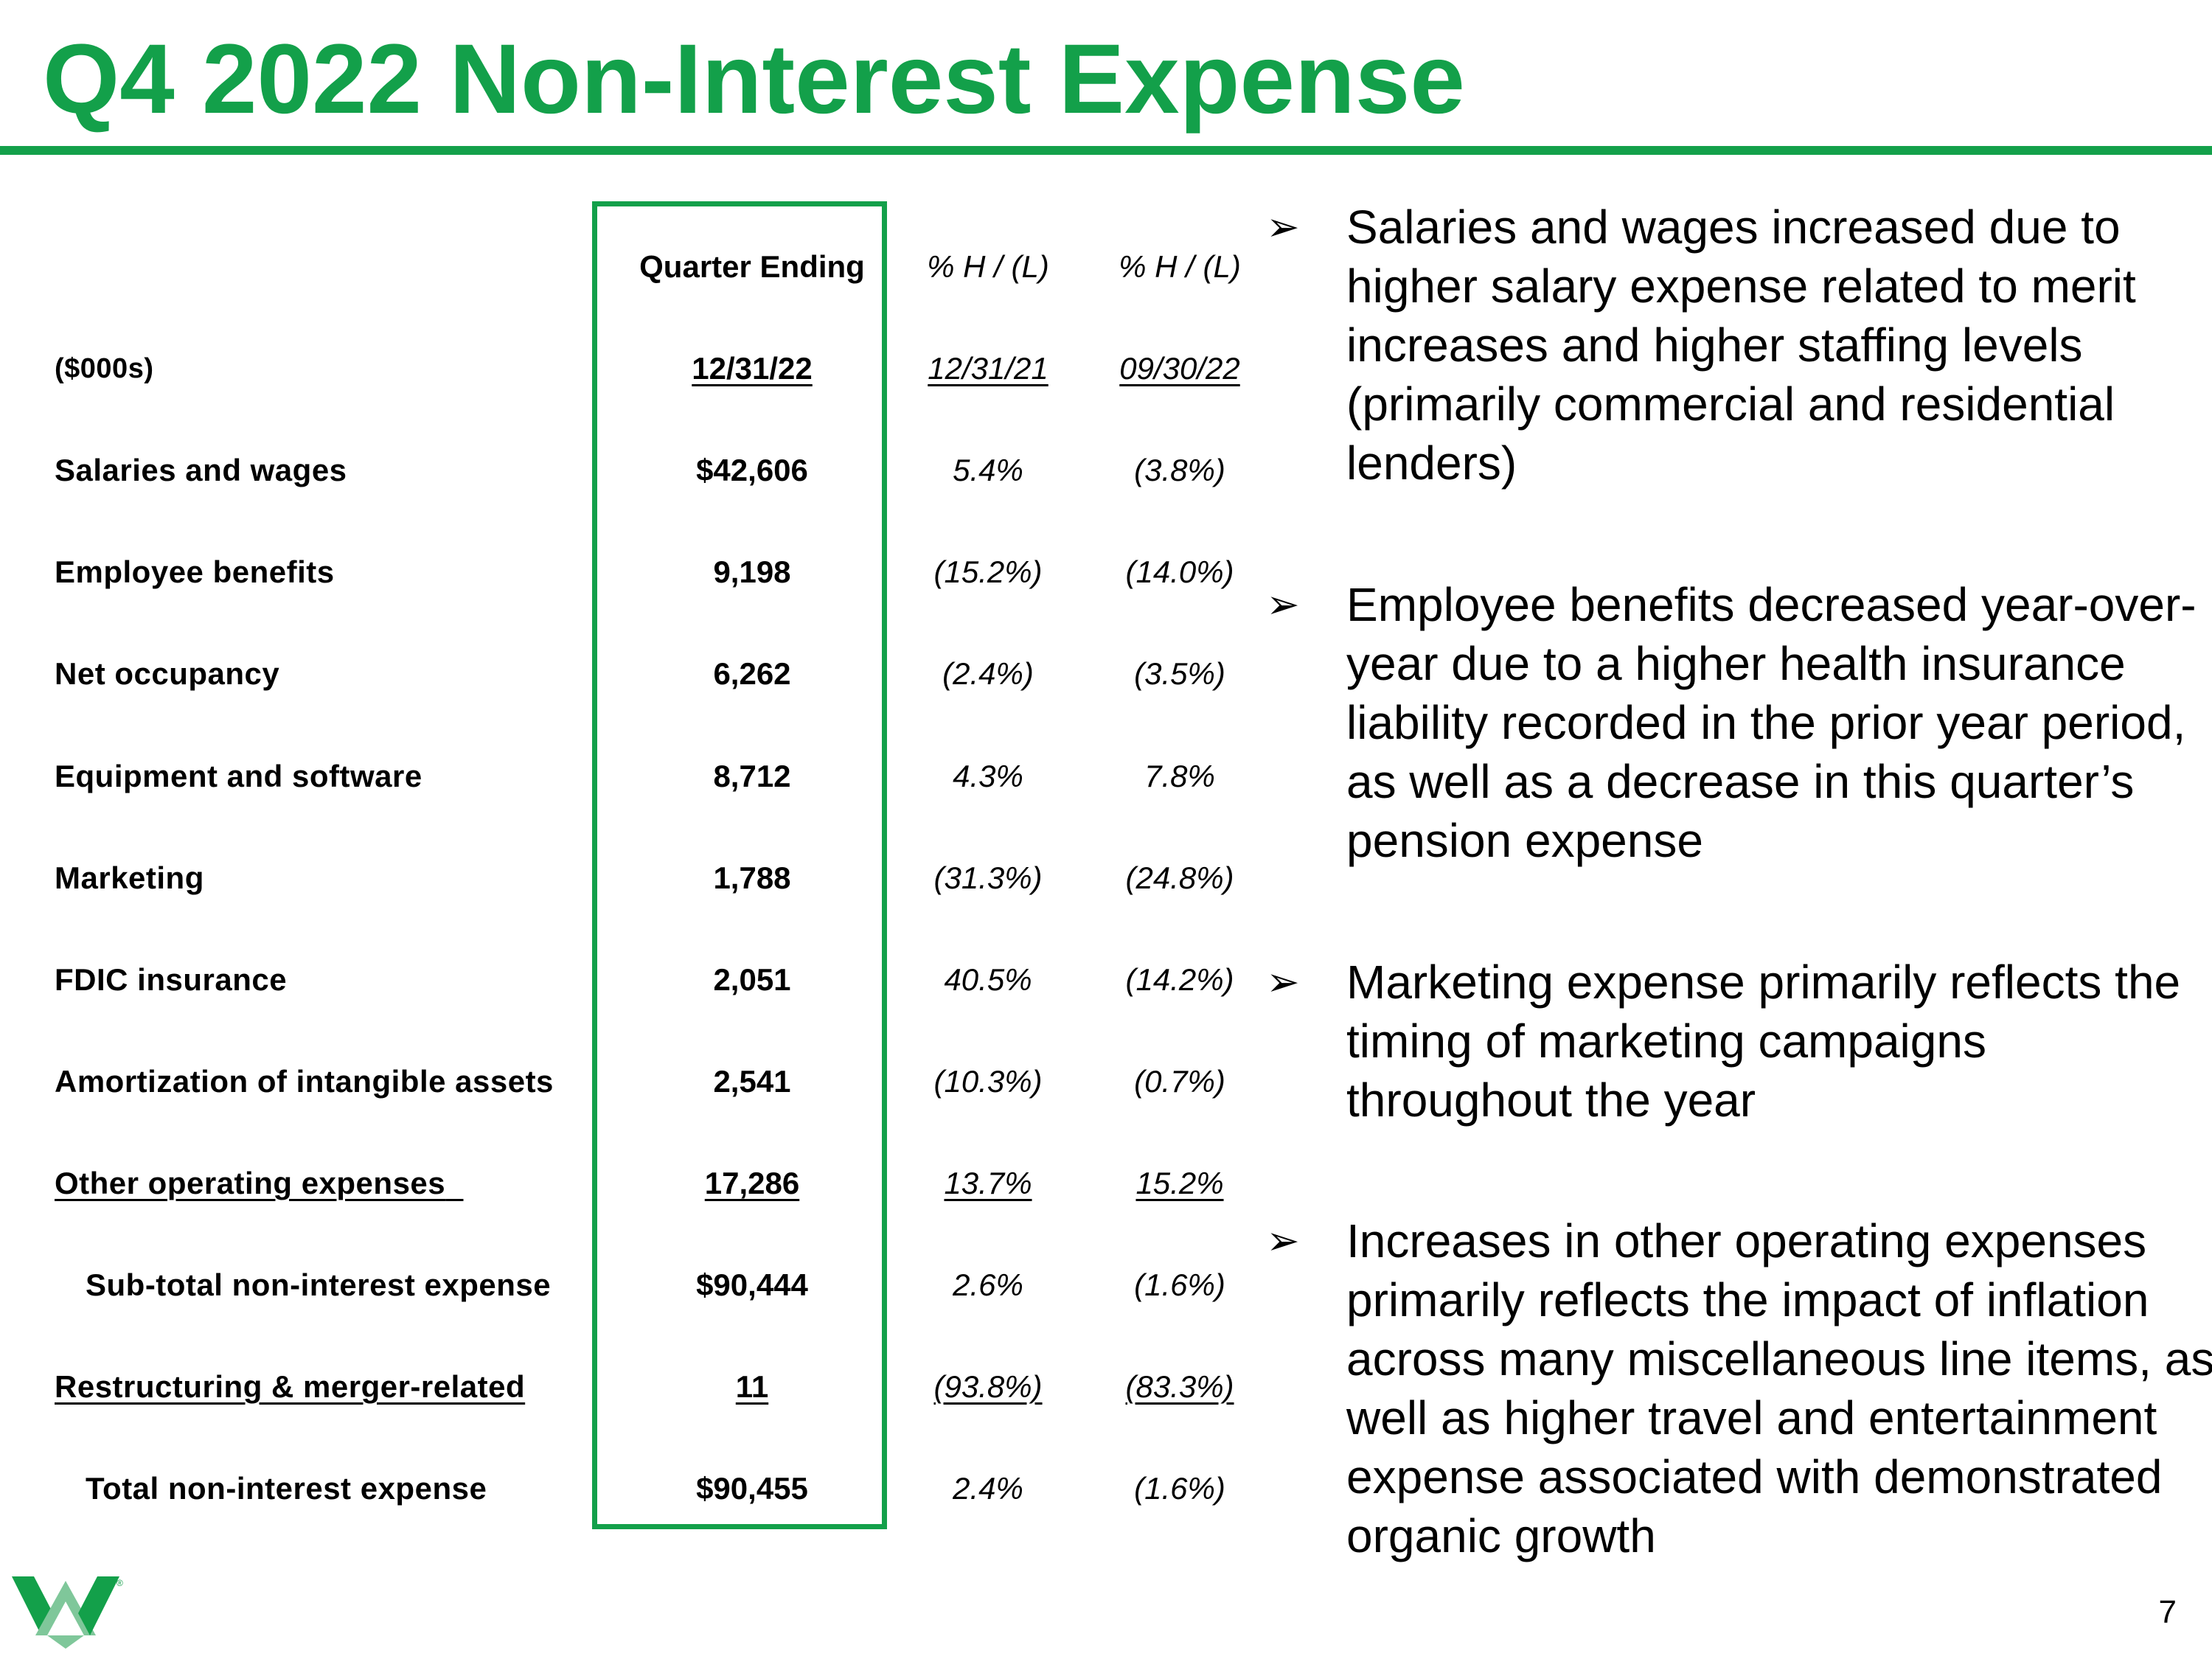 This screenshot has height=1659, width=2212. I want to click on row-label: Restructuring & merger-related, so click(290, 1386).